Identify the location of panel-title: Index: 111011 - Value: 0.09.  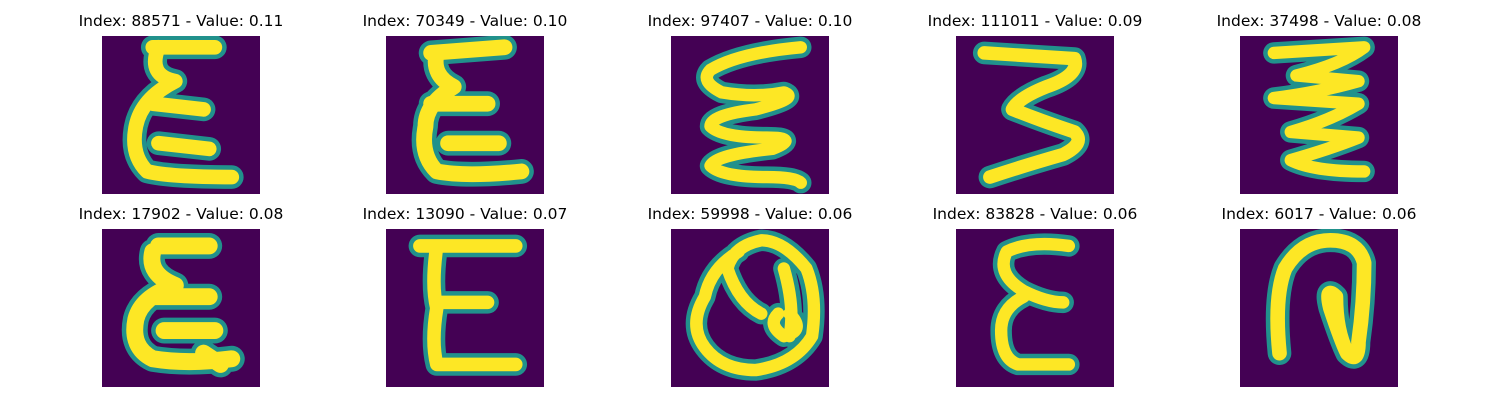
(1035, 21).